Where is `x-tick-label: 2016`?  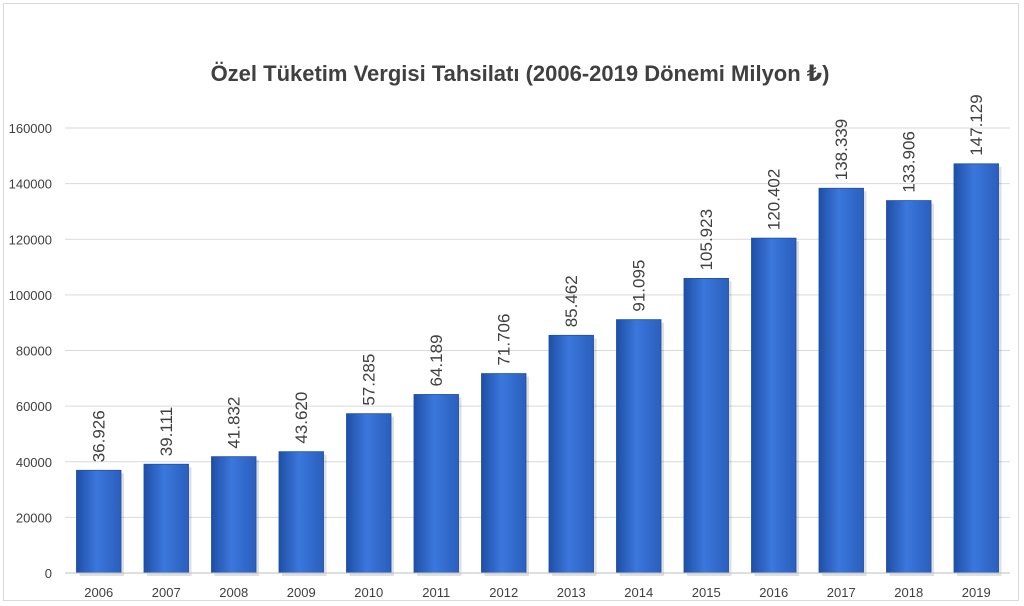
x-tick-label: 2016 is located at coordinates (773, 592).